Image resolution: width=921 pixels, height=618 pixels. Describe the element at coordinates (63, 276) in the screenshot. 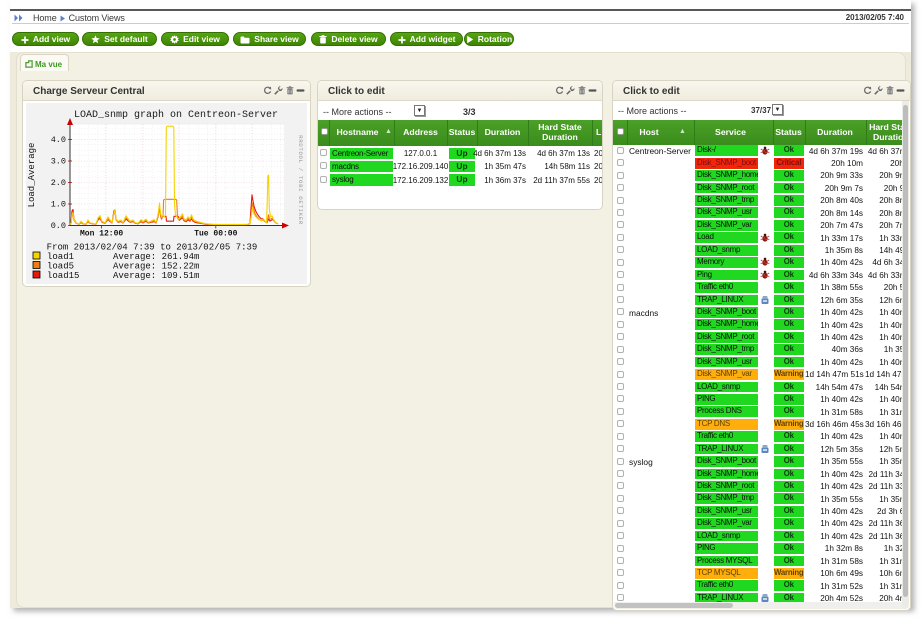

I see `svg-text: load15` at that location.